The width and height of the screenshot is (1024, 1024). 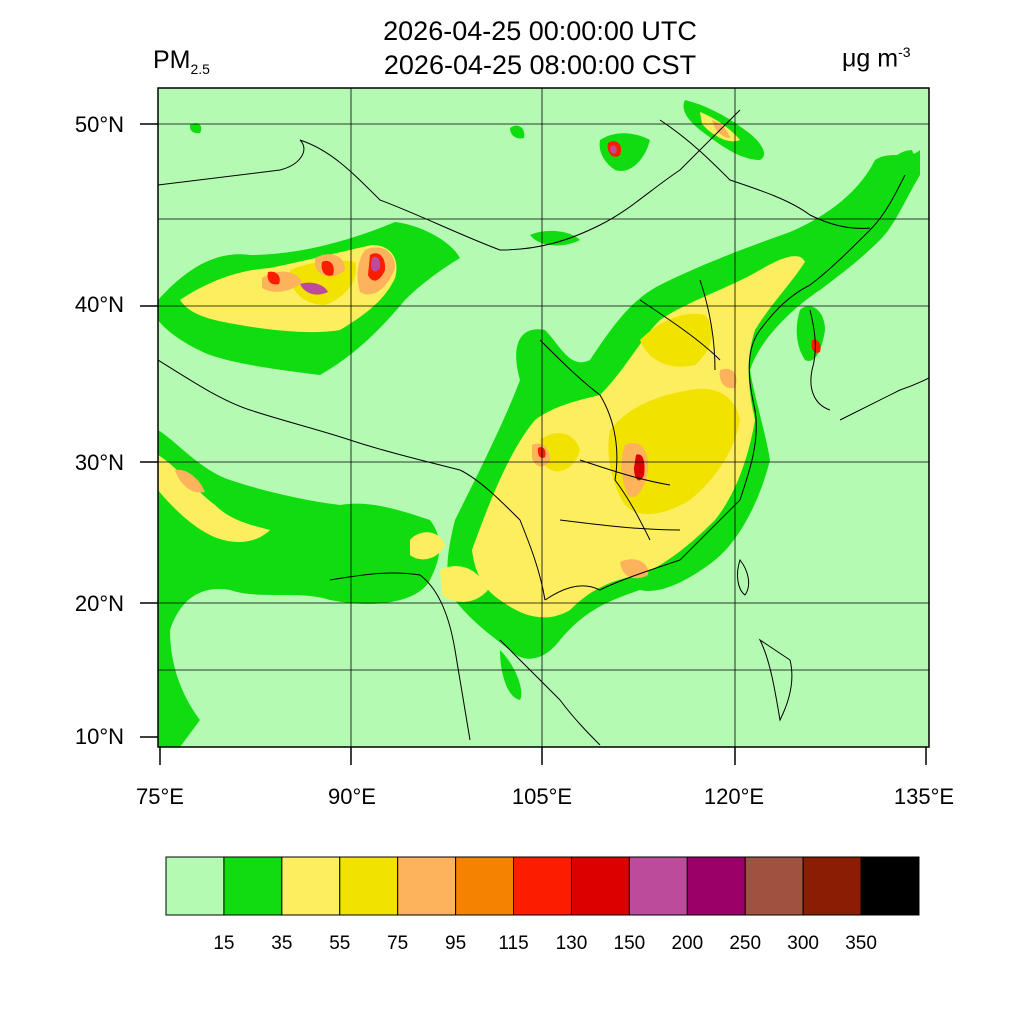 I want to click on utc-time-title: 2026-04-25 00:00:00 UTC, so click(x=540, y=31).